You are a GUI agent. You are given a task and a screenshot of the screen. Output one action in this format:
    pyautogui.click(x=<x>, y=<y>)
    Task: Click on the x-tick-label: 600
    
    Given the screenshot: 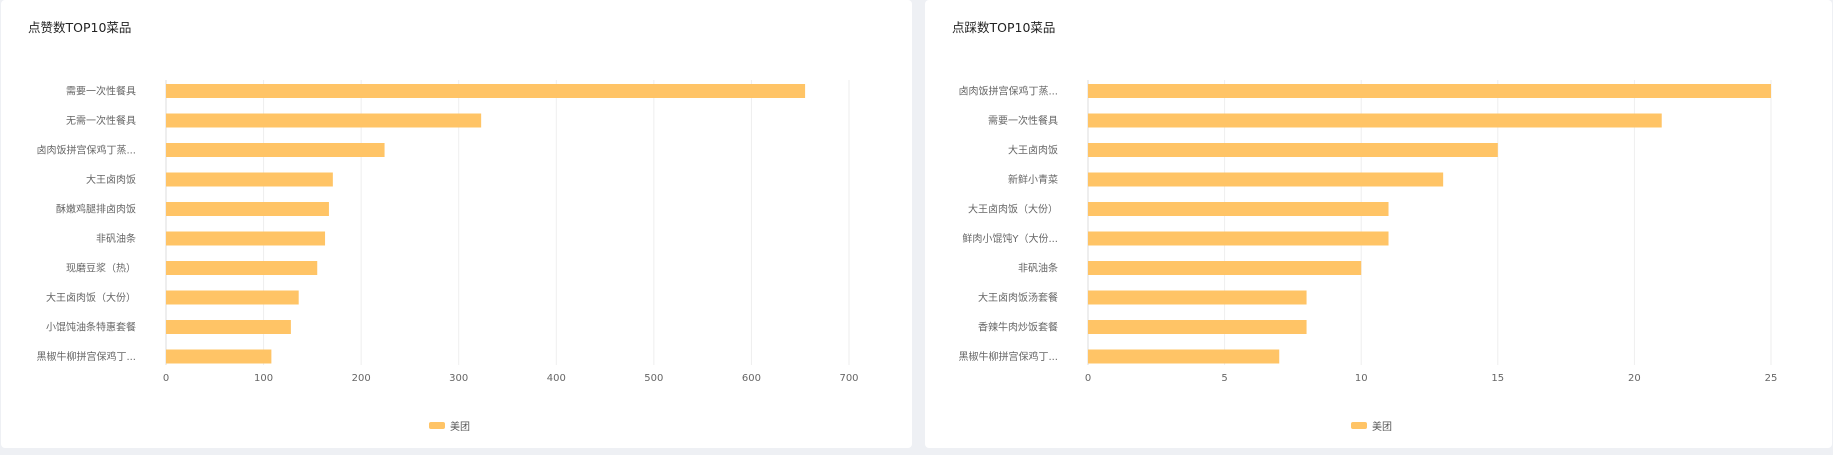 What is the action you would take?
    pyautogui.click(x=751, y=378)
    